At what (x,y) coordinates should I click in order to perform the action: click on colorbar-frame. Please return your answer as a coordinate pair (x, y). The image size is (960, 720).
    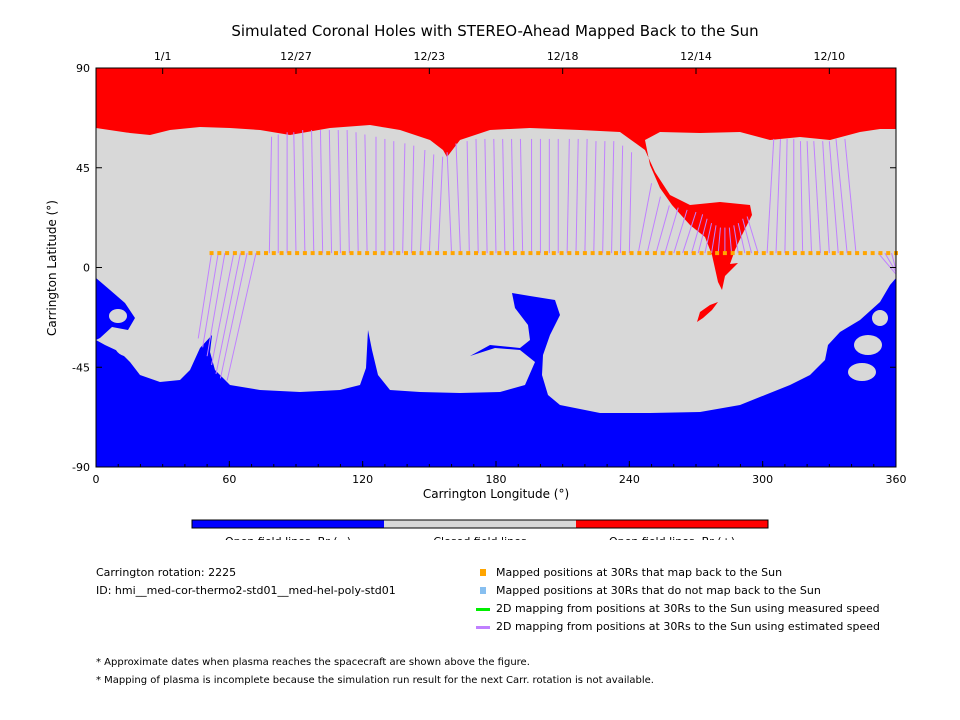
    Looking at the image, I should click on (480, 524).